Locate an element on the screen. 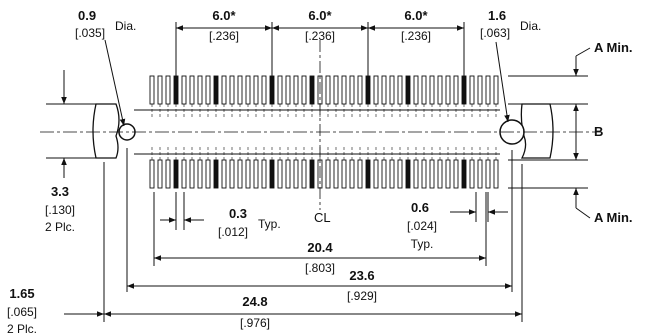 The height and width of the screenshot is (334, 654). contact-row-top is located at coordinates (324, 96).